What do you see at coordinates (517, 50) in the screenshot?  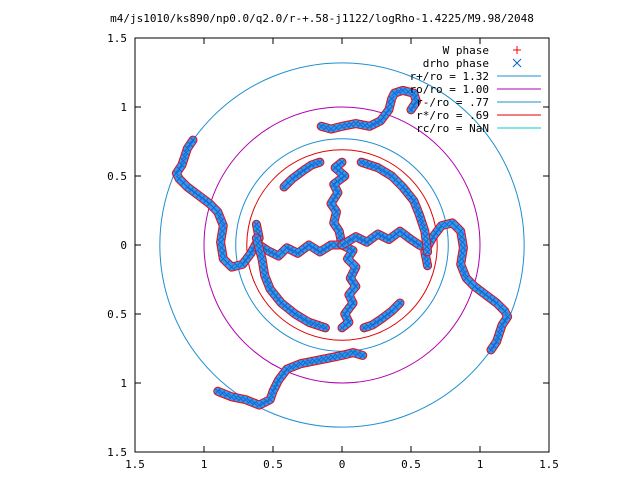 I see `legend-marker` at bounding box center [517, 50].